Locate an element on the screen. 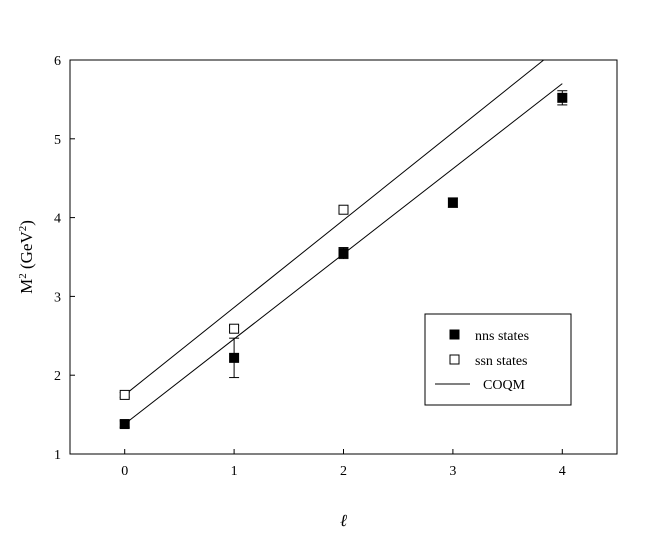 The image size is (650, 545). y-axis-title-base: M is located at coordinates (26, 286).